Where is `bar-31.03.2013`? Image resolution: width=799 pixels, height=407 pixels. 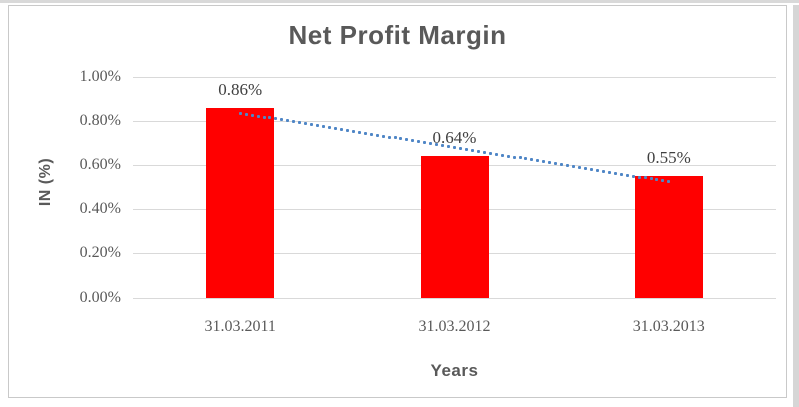
bar-31.03.2013 is located at coordinates (668, 237).